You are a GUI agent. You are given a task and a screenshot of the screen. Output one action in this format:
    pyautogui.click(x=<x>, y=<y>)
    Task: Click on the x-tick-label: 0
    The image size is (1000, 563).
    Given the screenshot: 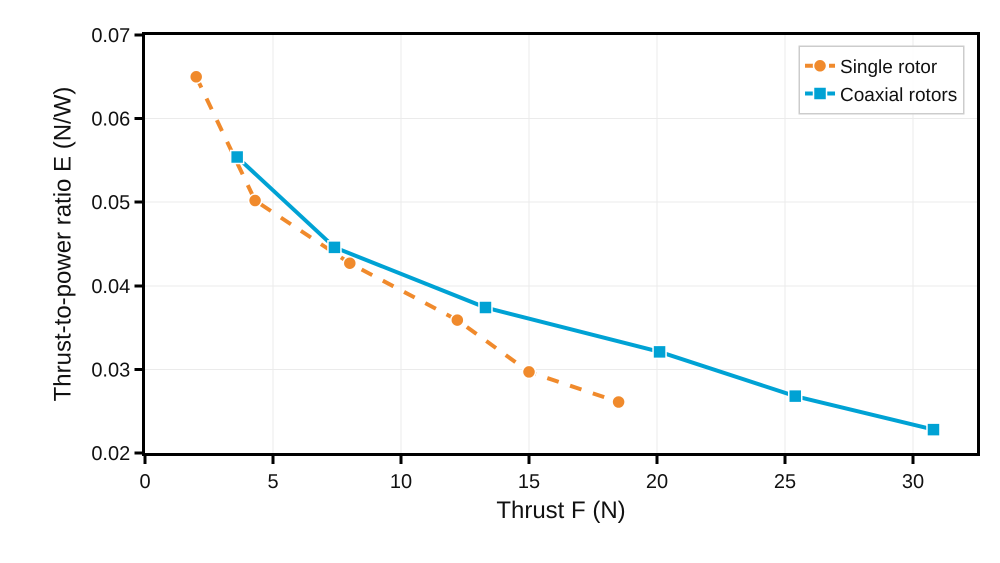 What is the action you would take?
    pyautogui.click(x=145, y=481)
    